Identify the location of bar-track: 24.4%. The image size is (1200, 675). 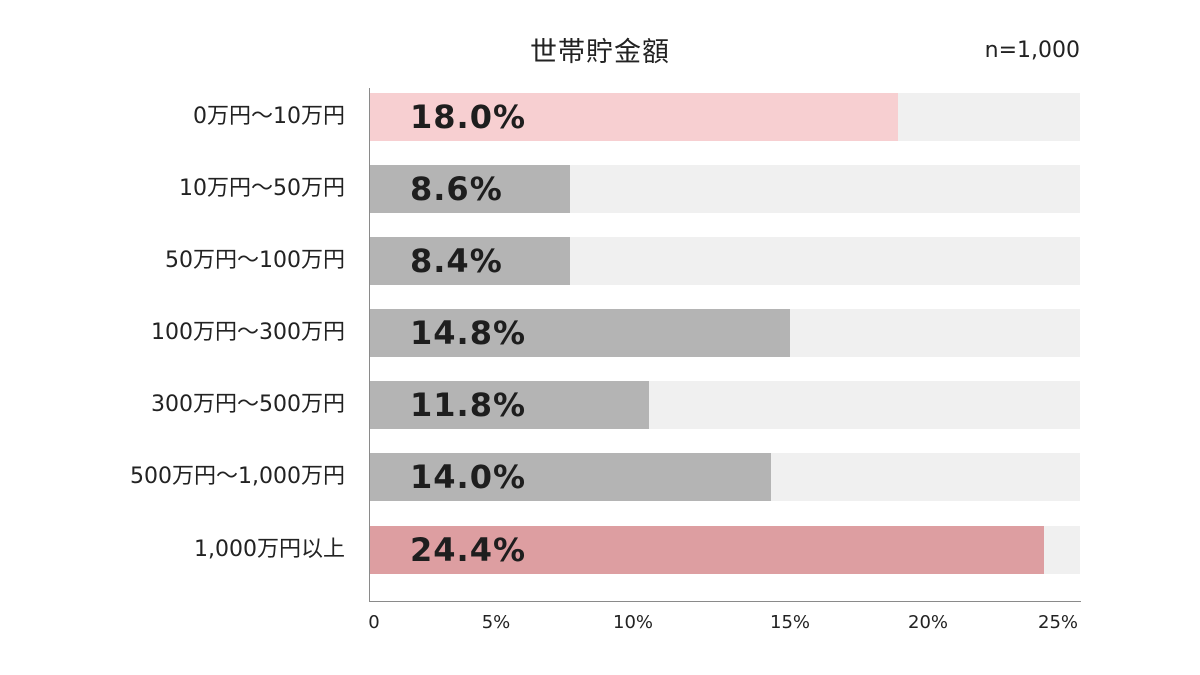
(725, 550).